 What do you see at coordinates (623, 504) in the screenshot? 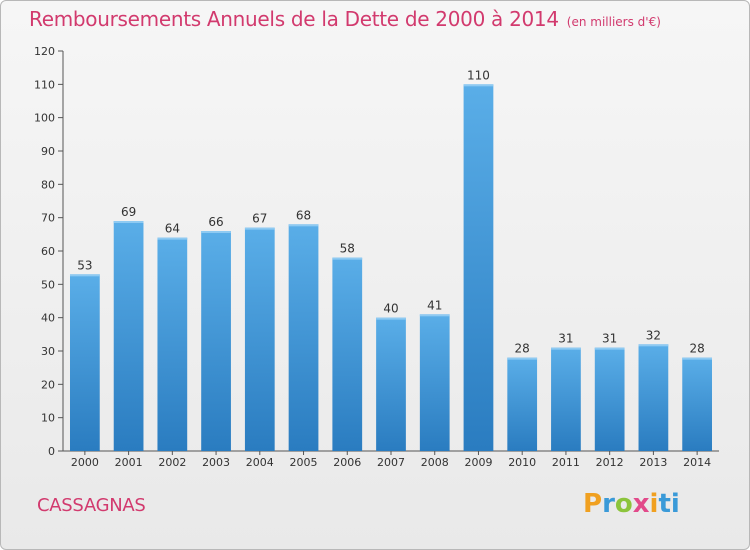
I see `logo-letter: o` at bounding box center [623, 504].